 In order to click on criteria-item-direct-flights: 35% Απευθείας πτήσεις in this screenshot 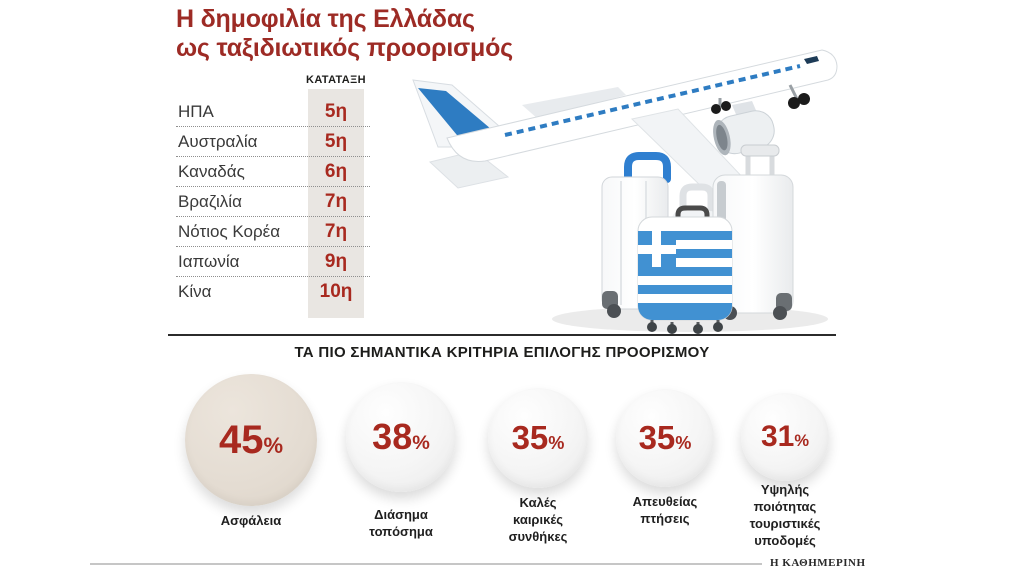, I will do `click(665, 457)`.